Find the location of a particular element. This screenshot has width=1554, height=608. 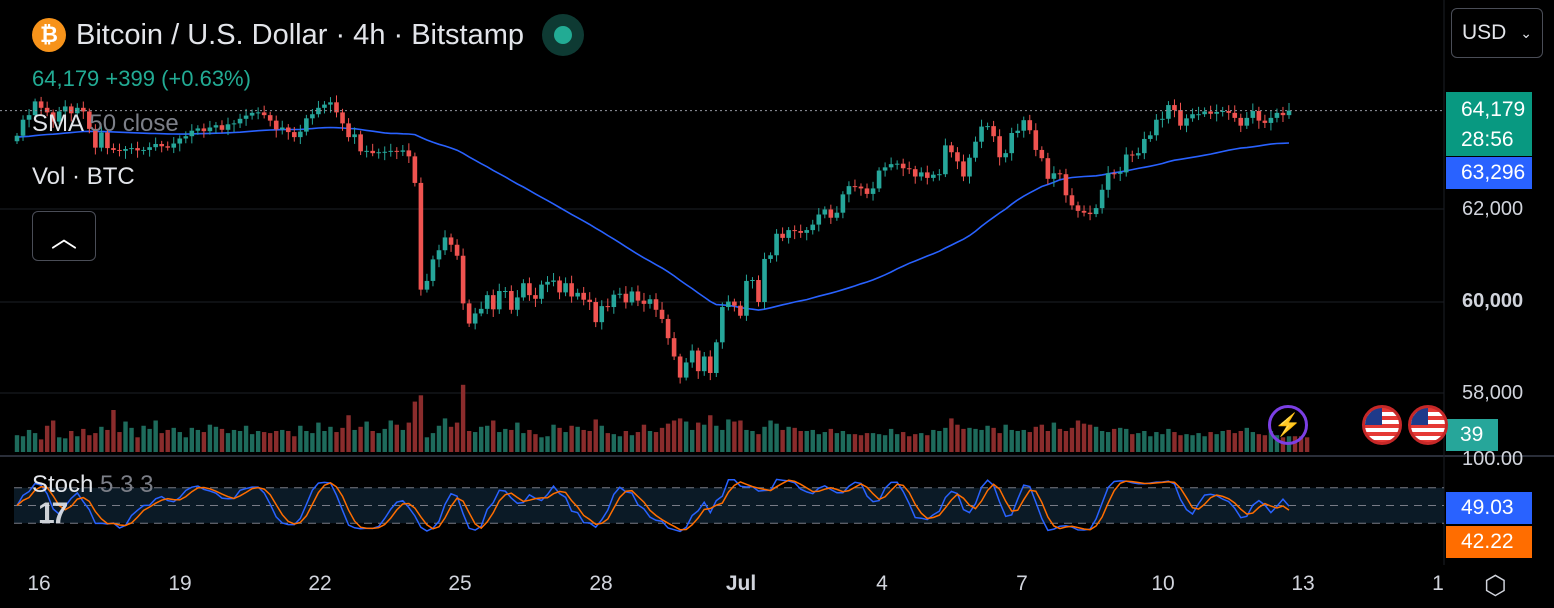

stoch-d-tag: 42.22 is located at coordinates (1489, 542).